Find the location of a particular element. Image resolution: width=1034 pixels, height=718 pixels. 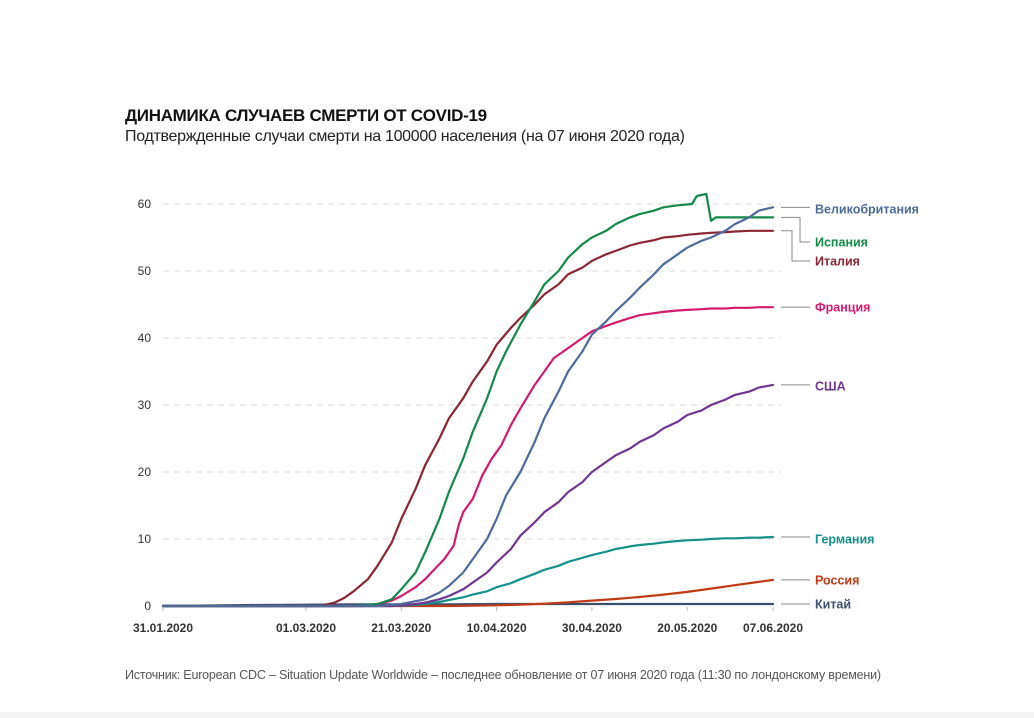

y-tick-label: 30 is located at coordinates (145, 405).